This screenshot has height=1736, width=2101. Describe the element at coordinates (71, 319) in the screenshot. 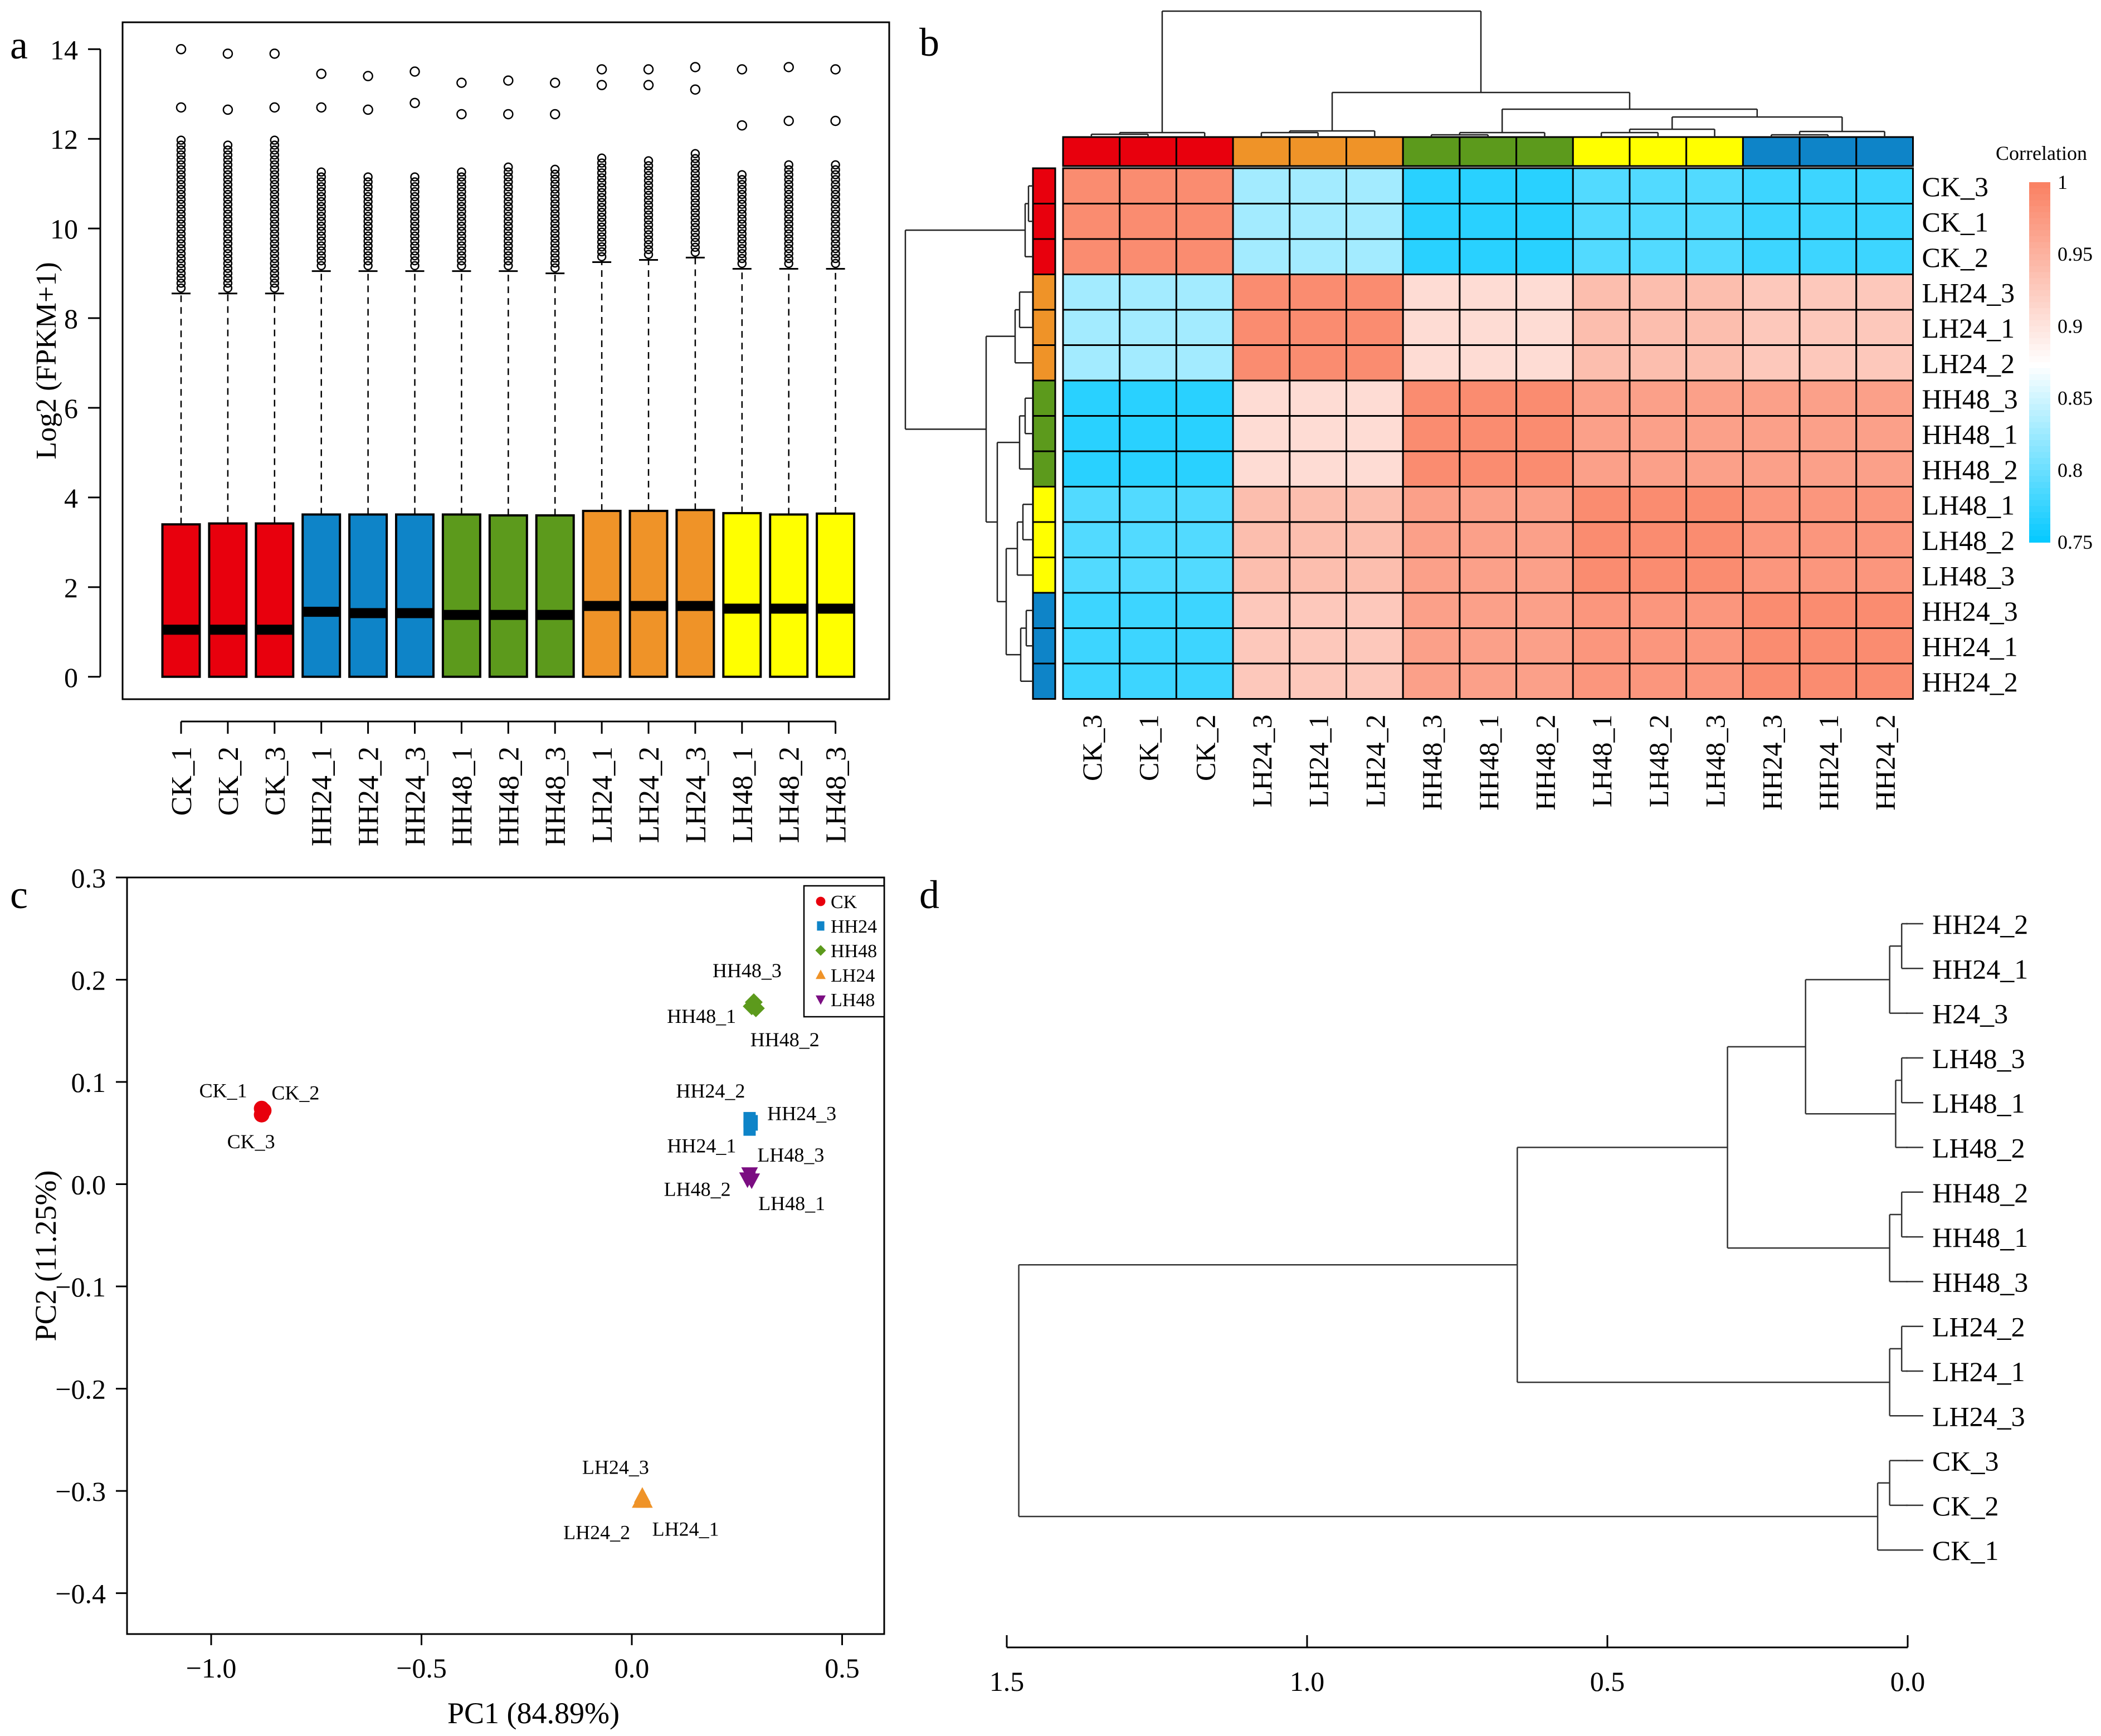

I see `y-tick-label: 8` at that location.